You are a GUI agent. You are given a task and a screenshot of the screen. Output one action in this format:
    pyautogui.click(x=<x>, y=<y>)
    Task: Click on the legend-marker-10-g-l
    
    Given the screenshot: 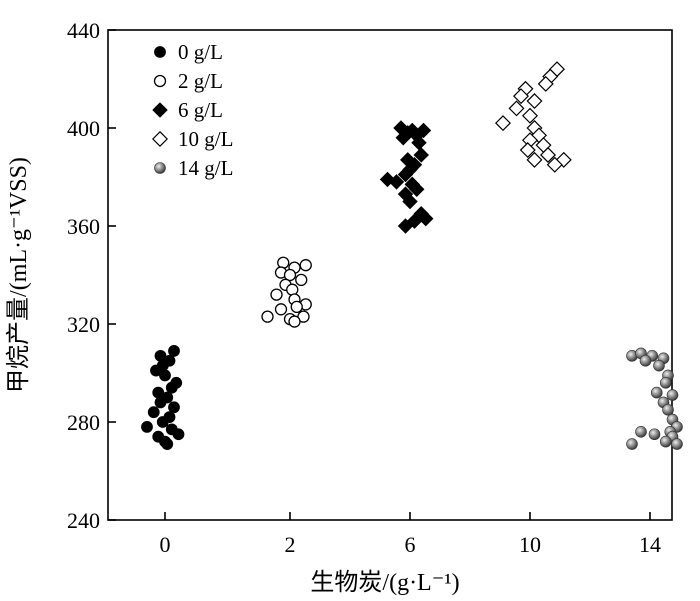 What is the action you would take?
    pyautogui.click(x=160, y=139)
    